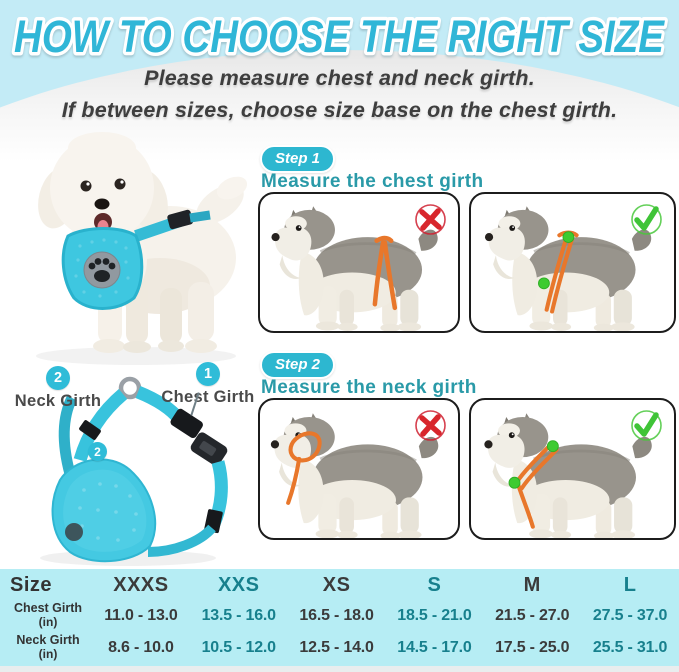  Describe the element at coordinates (141, 647) in the screenshot. I see `neck-girth-xxxs: 8.6 - 10.0` at that location.